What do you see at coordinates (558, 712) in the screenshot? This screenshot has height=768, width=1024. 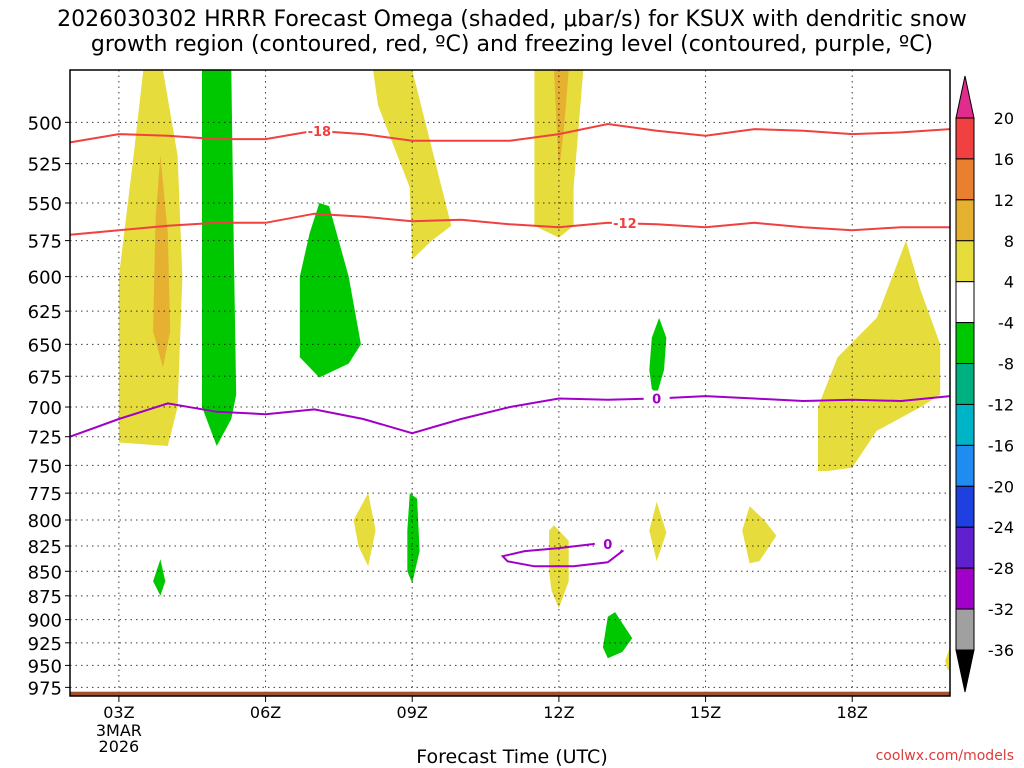 I see `x-tick-label-12Z: 12Z` at bounding box center [558, 712].